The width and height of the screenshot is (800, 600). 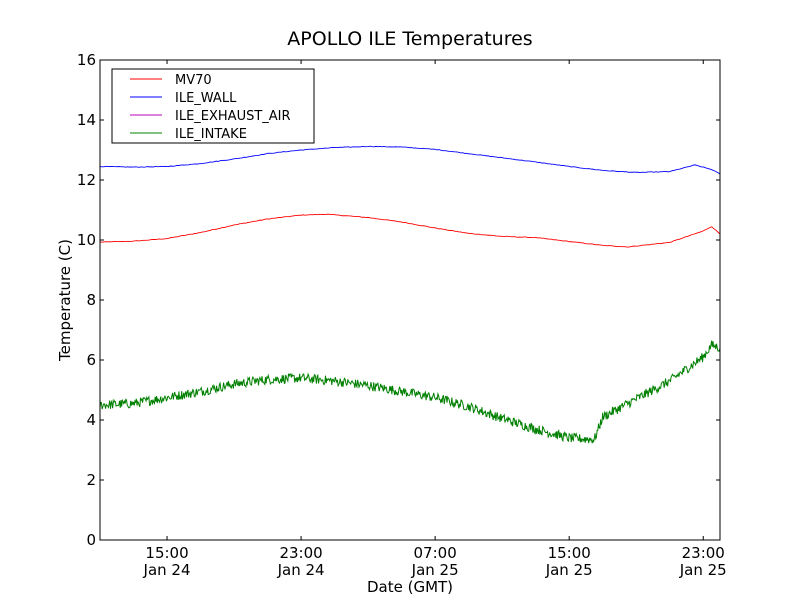 I want to click on legend-label: ILE_WALL, so click(x=206, y=98).